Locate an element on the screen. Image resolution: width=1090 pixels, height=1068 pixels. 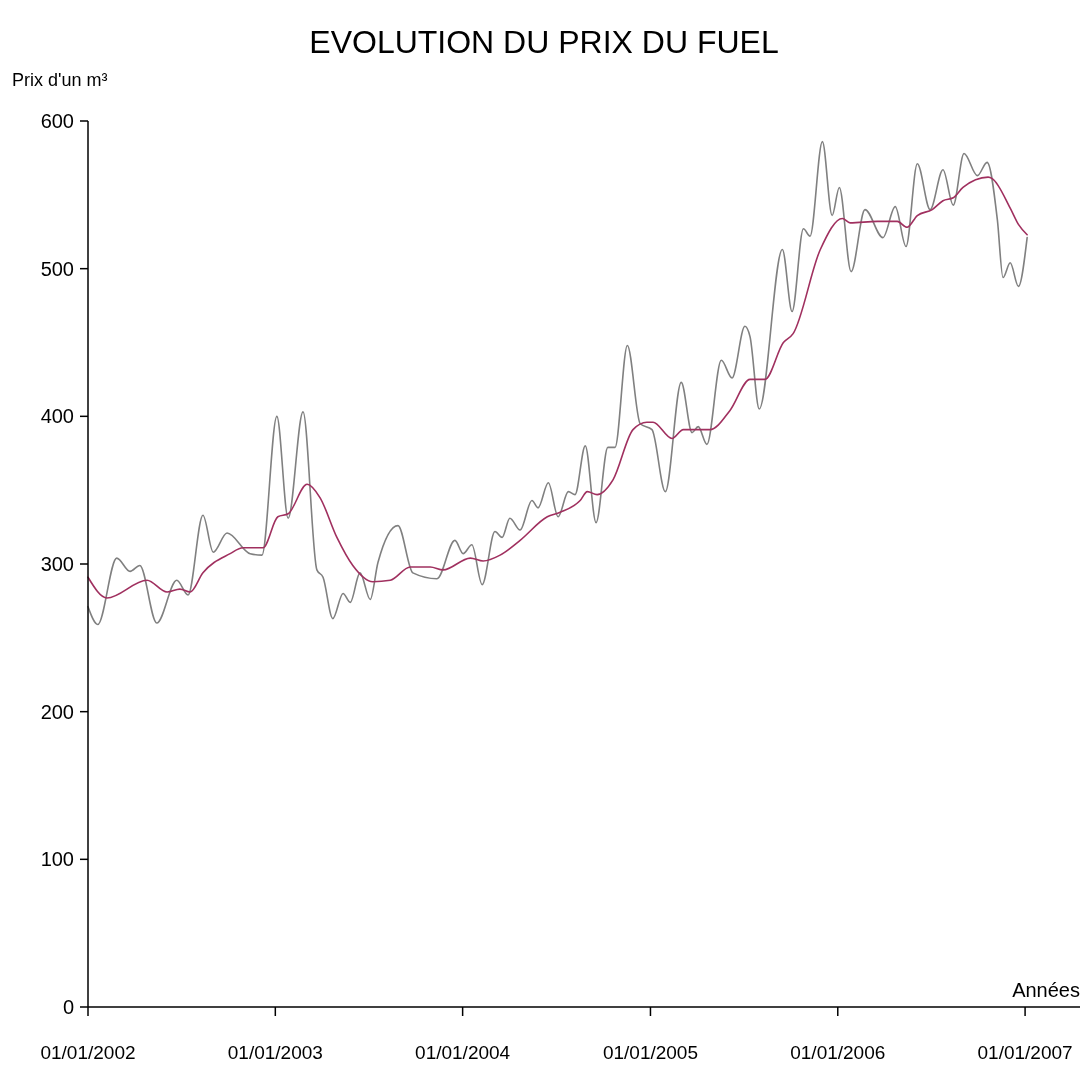
y-tick-label: 500 is located at coordinates (57, 268).